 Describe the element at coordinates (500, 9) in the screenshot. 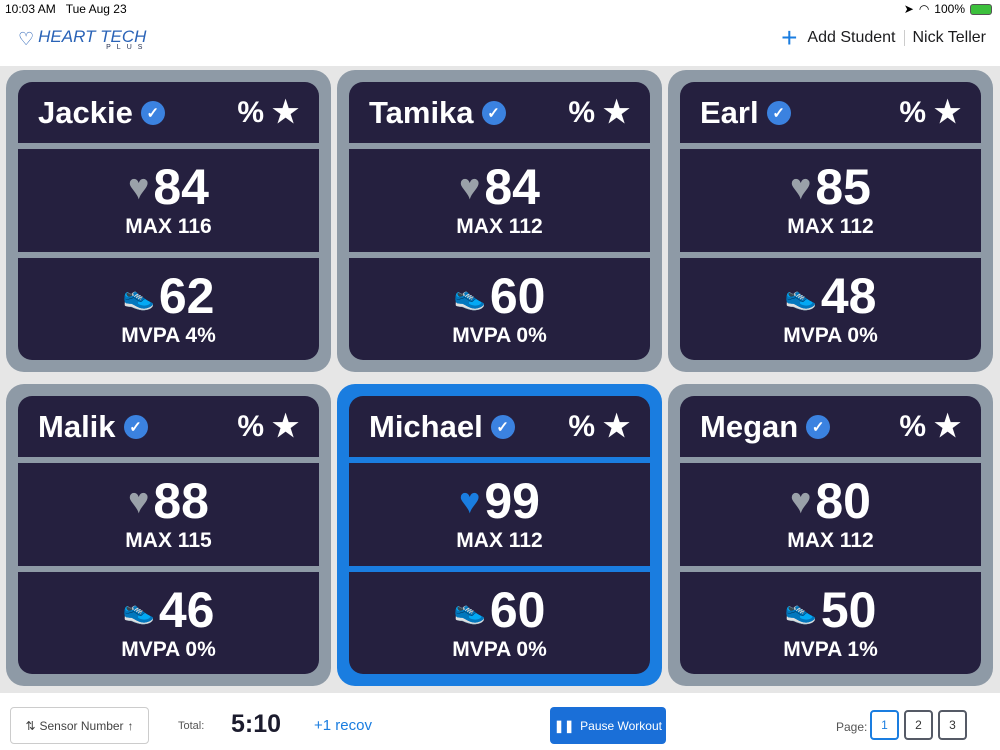

I see `status-bar: 10:03 AM Tue Aug 23 ➤ ◠ 100%` at that location.